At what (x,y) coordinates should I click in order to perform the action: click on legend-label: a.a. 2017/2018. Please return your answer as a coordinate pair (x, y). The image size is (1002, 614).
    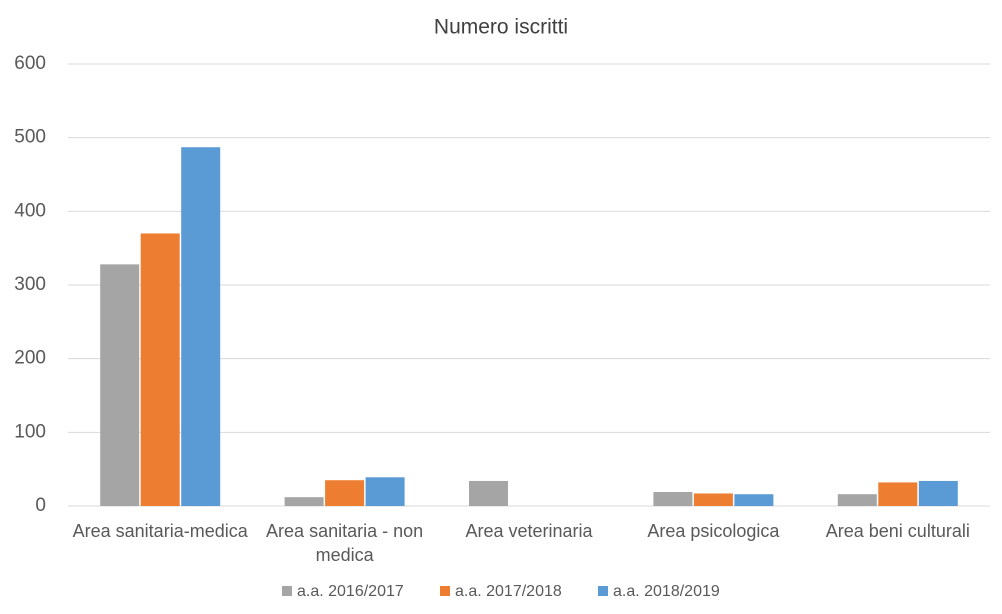
    Looking at the image, I should click on (508, 591).